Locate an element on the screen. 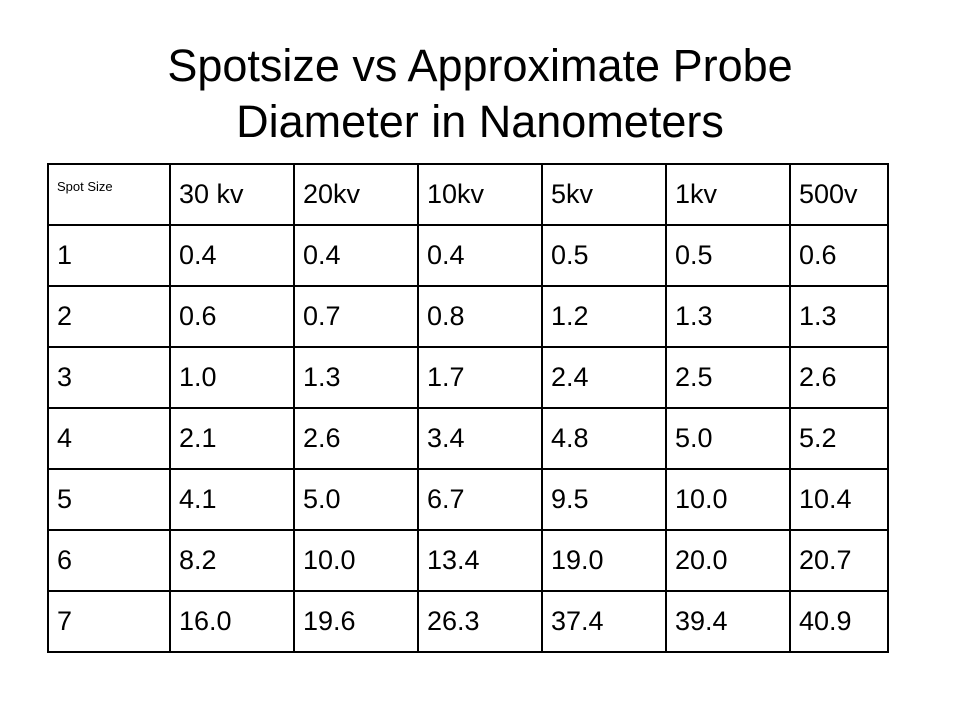 Image resolution: width=960 pixels, height=720 pixels. title-line: Diameter in Nanometers is located at coordinates (480, 121).